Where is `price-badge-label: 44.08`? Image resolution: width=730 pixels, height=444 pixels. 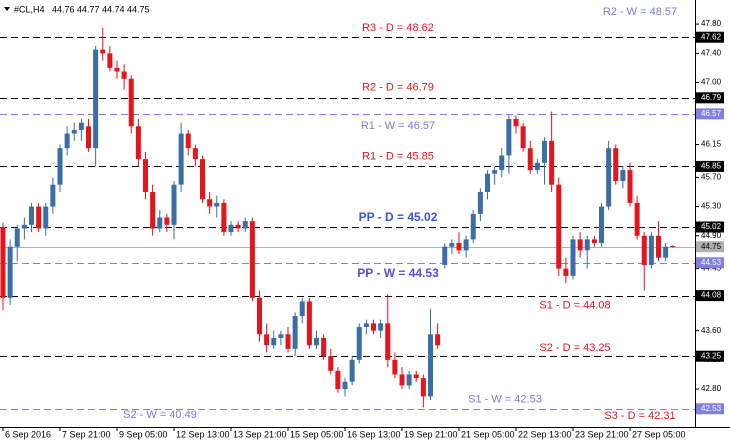
price-badge-label: 44.08 is located at coordinates (711, 295).